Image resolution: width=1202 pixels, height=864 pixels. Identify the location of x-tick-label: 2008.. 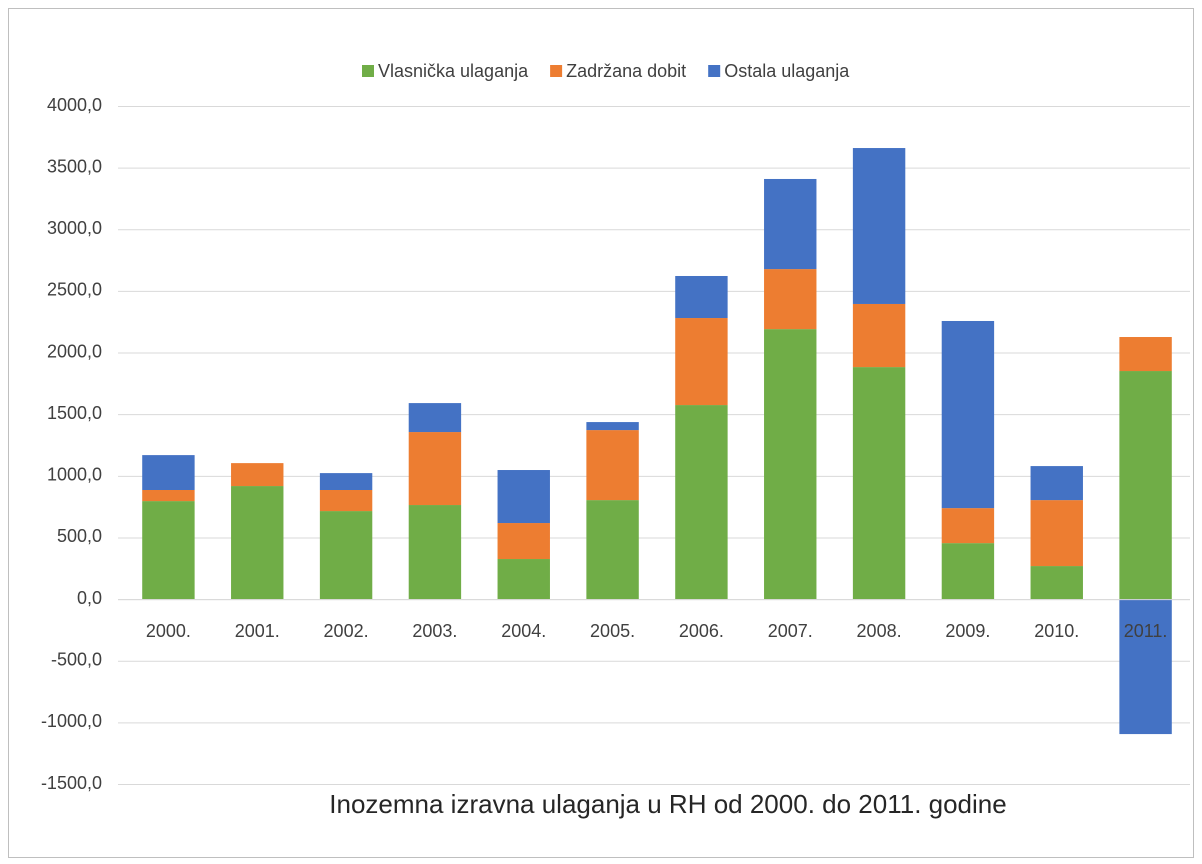
(879, 631).